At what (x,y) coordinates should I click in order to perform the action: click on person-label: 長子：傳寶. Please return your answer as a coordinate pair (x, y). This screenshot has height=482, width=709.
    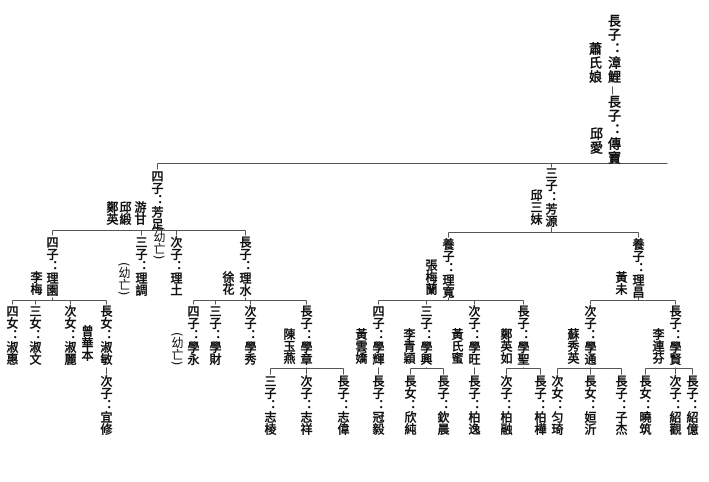
    Looking at the image, I should click on (612, 130).